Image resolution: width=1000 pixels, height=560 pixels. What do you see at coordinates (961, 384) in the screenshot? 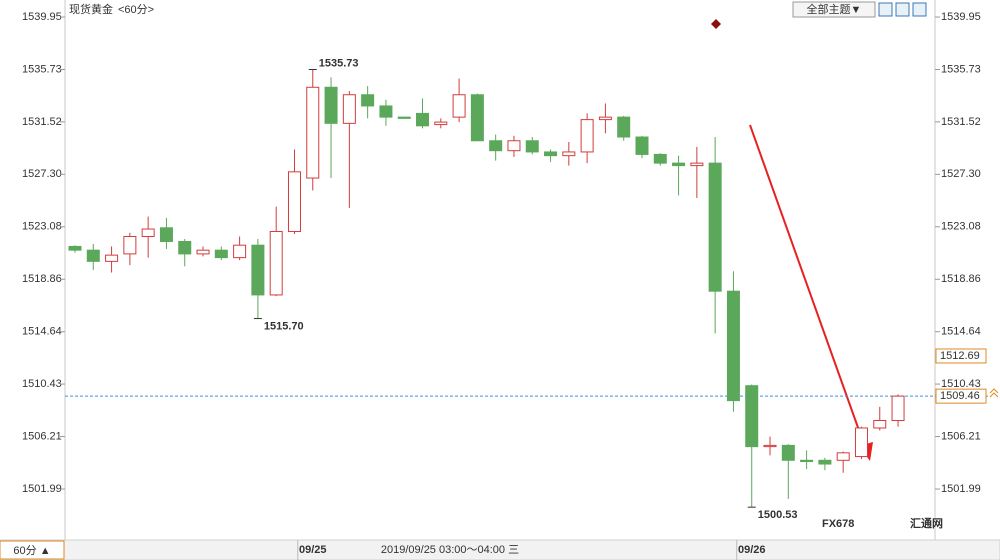
I see `y2-tick-label: 1510.43` at bounding box center [961, 384].